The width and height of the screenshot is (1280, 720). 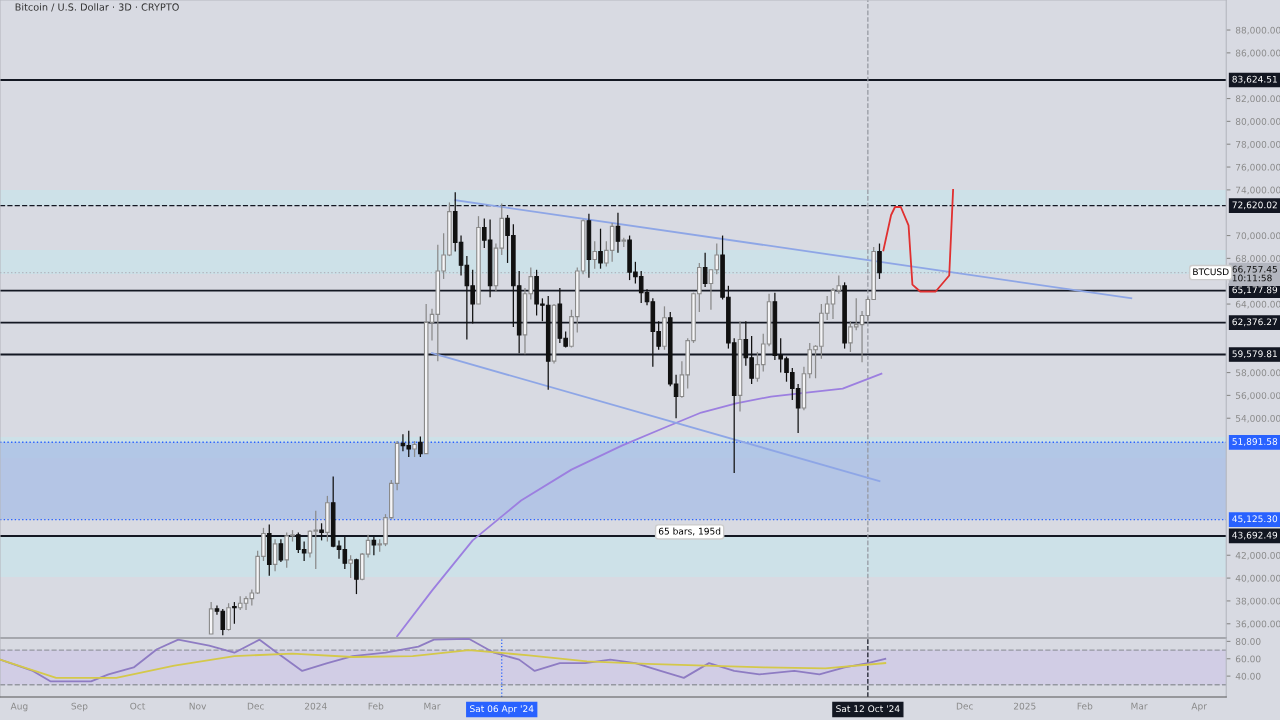 What do you see at coordinates (198, 706) in the screenshot?
I see `x-tick-label: Nov` at bounding box center [198, 706].